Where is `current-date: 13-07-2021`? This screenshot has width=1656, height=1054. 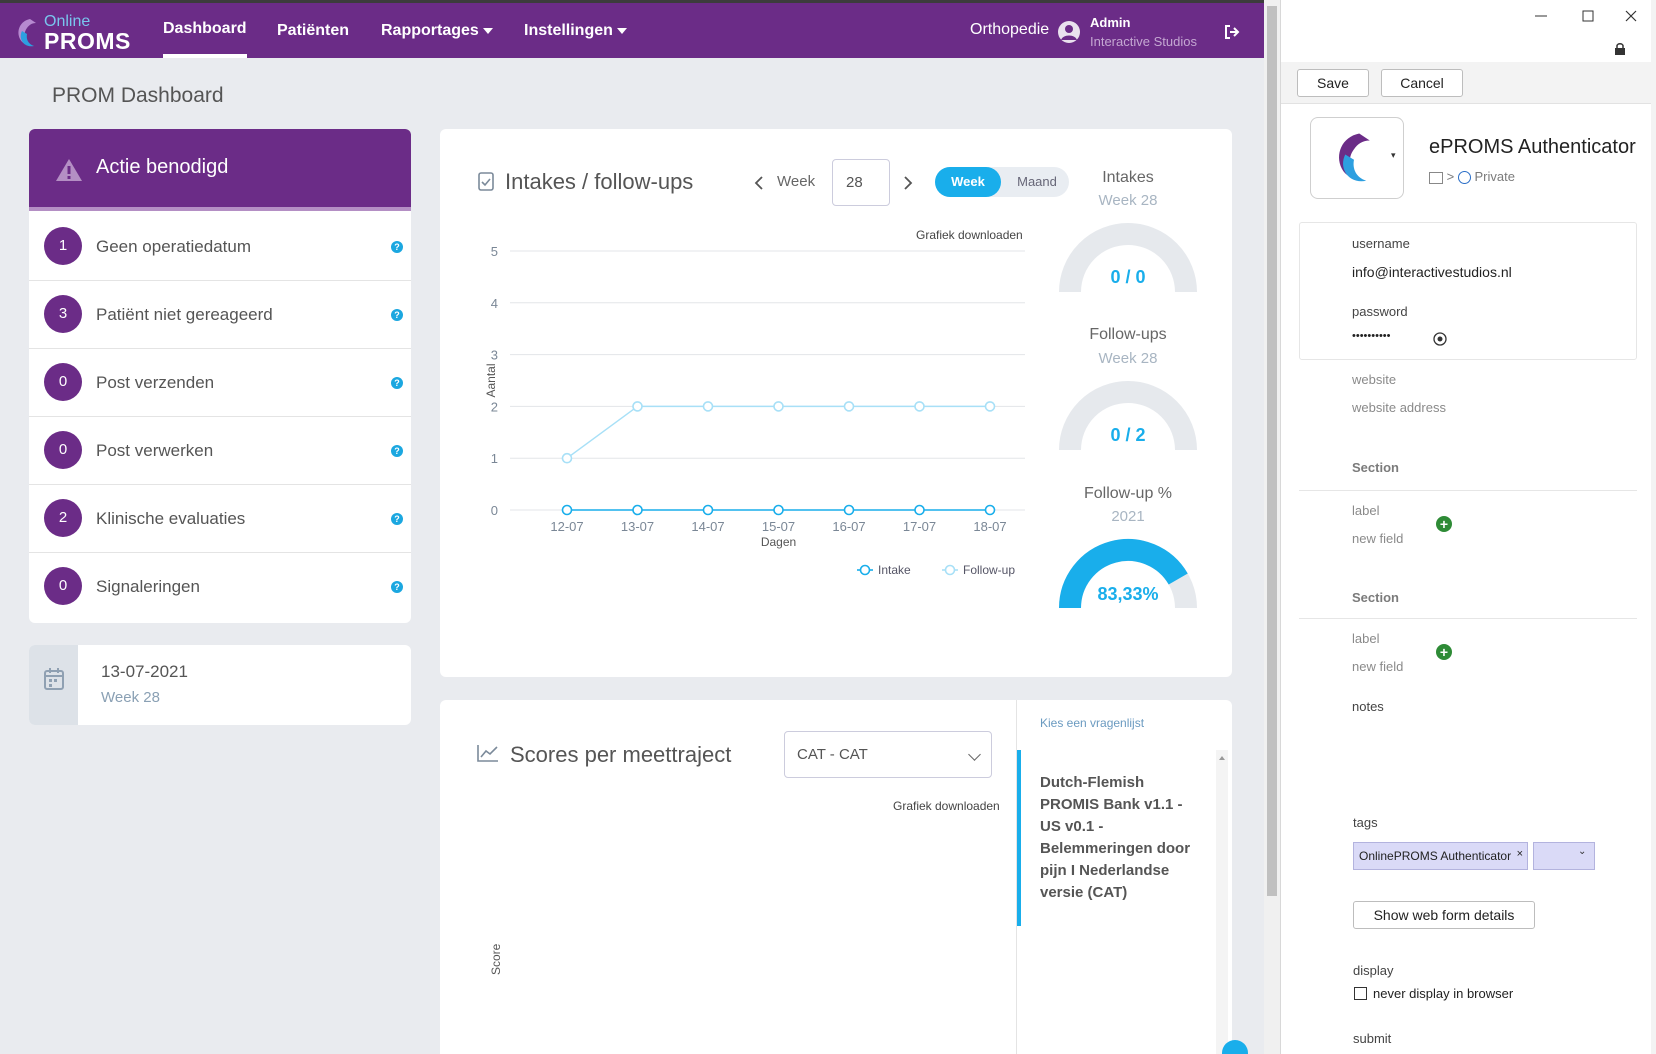
current-date: 13-07-2021 is located at coordinates (144, 671).